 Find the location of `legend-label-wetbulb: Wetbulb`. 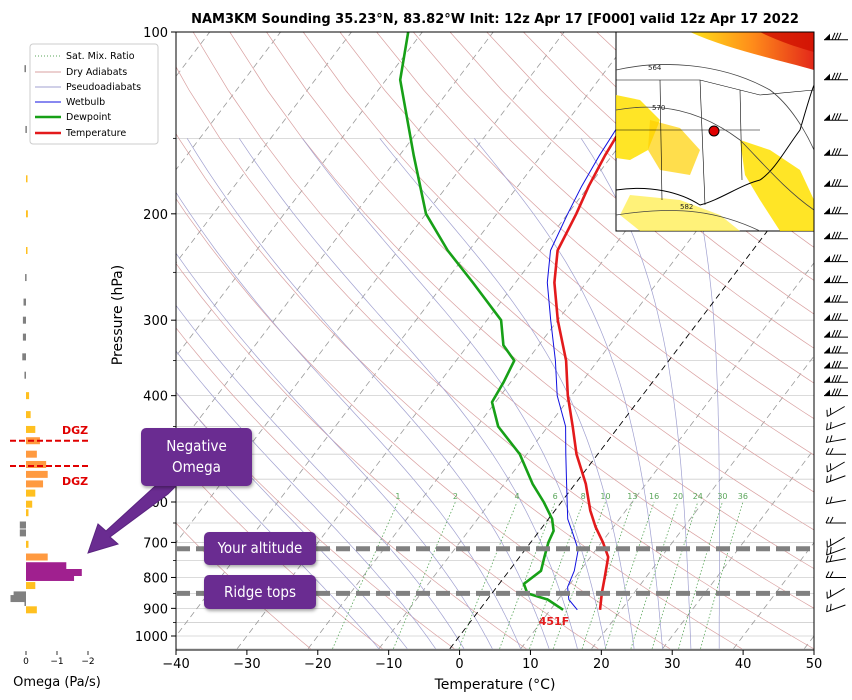

legend-label-wetbulb: Wetbulb is located at coordinates (85, 102).